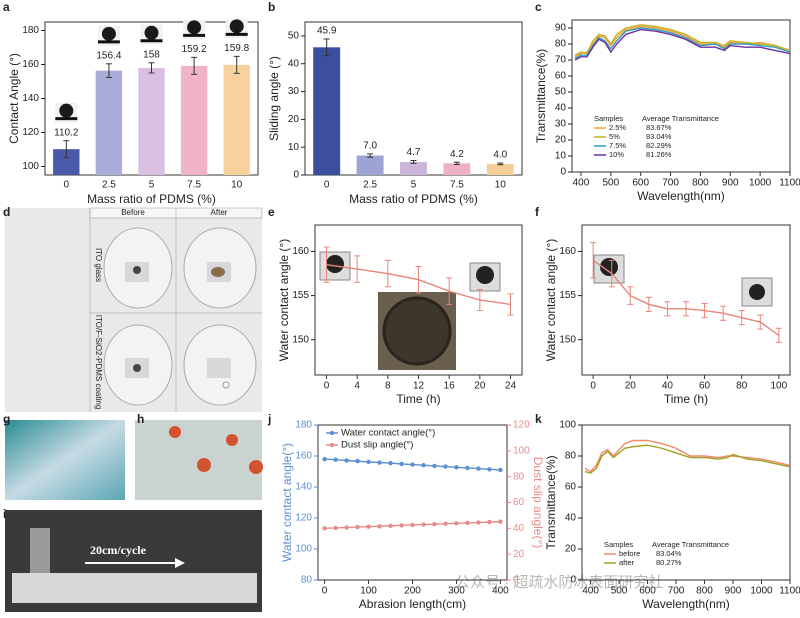  Describe the element at coordinates (417, 331) in the screenshot. I see `inset-disk` at that location.